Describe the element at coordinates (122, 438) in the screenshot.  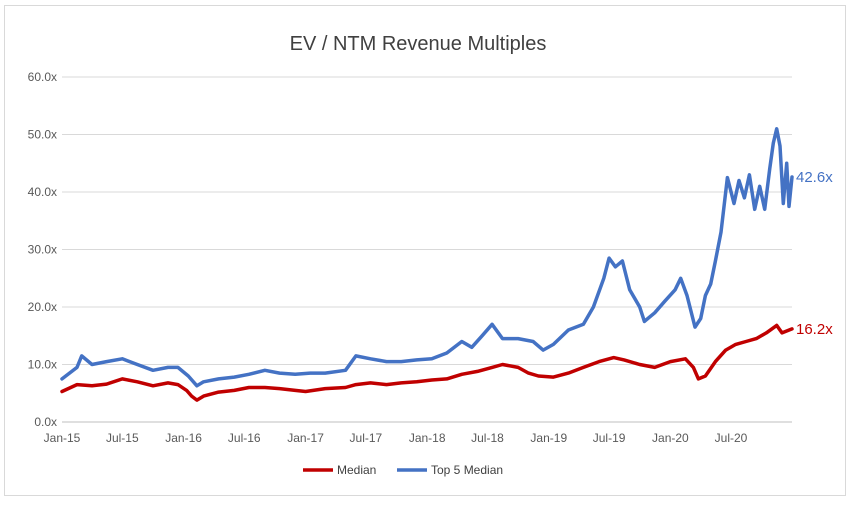
I see `x-tick-label: Jul-15` at that location.